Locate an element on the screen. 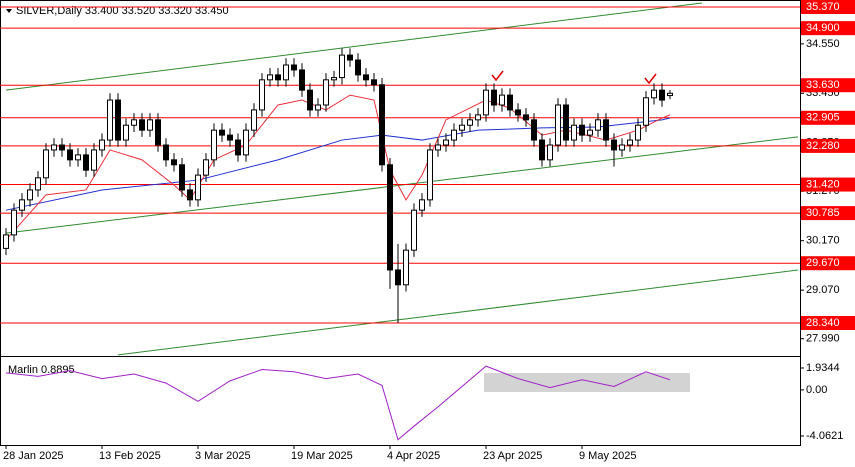  level-label: 33.630 is located at coordinates (823, 85).